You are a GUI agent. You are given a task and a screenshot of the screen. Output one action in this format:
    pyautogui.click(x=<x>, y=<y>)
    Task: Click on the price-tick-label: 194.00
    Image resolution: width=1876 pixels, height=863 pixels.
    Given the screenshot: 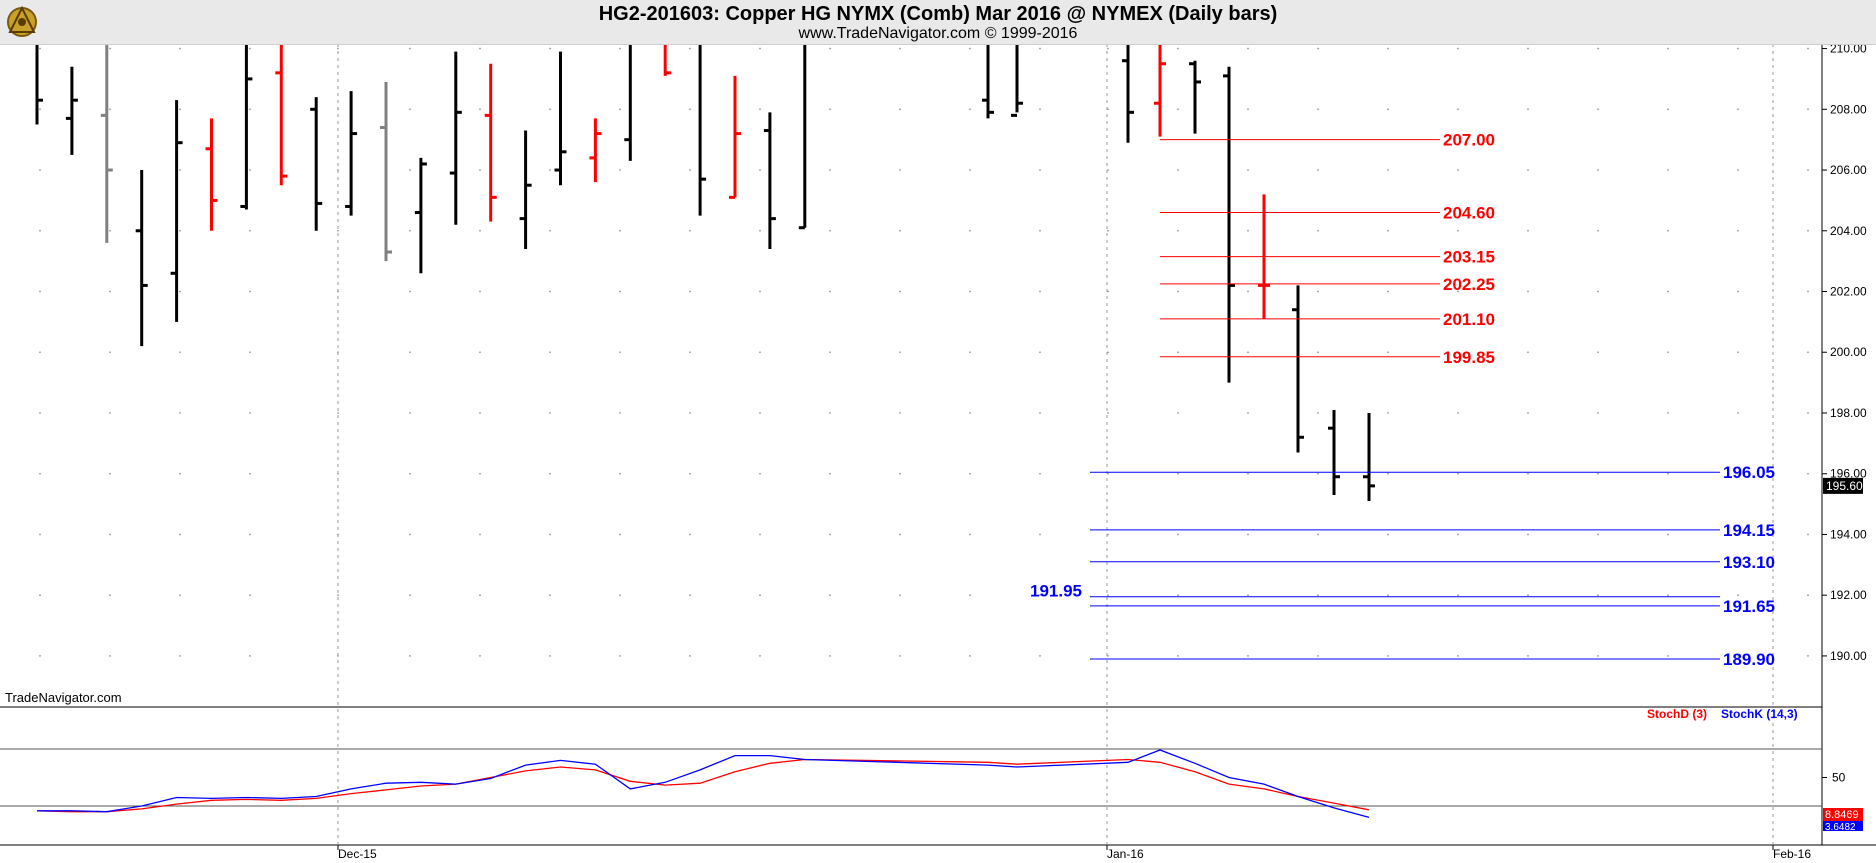 What is the action you would take?
    pyautogui.click(x=1848, y=534)
    